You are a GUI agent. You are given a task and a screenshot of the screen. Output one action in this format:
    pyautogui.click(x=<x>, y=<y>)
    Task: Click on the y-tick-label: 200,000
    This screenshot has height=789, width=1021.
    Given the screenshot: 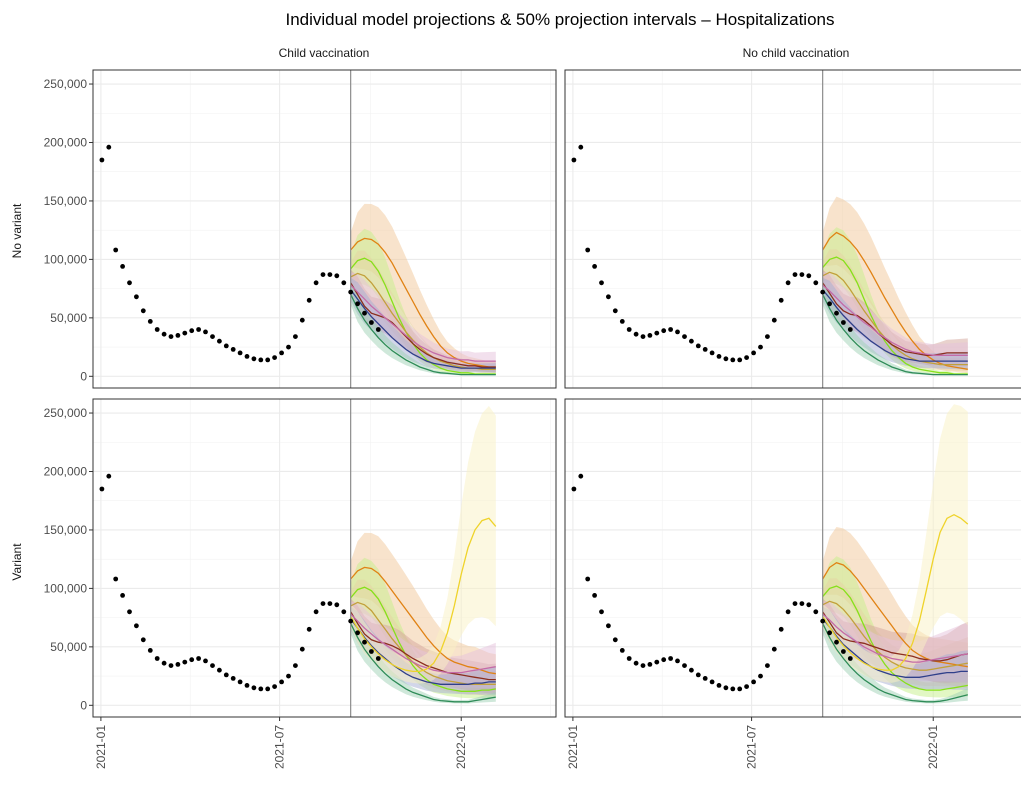 What is the action you would take?
    pyautogui.click(x=66, y=142)
    